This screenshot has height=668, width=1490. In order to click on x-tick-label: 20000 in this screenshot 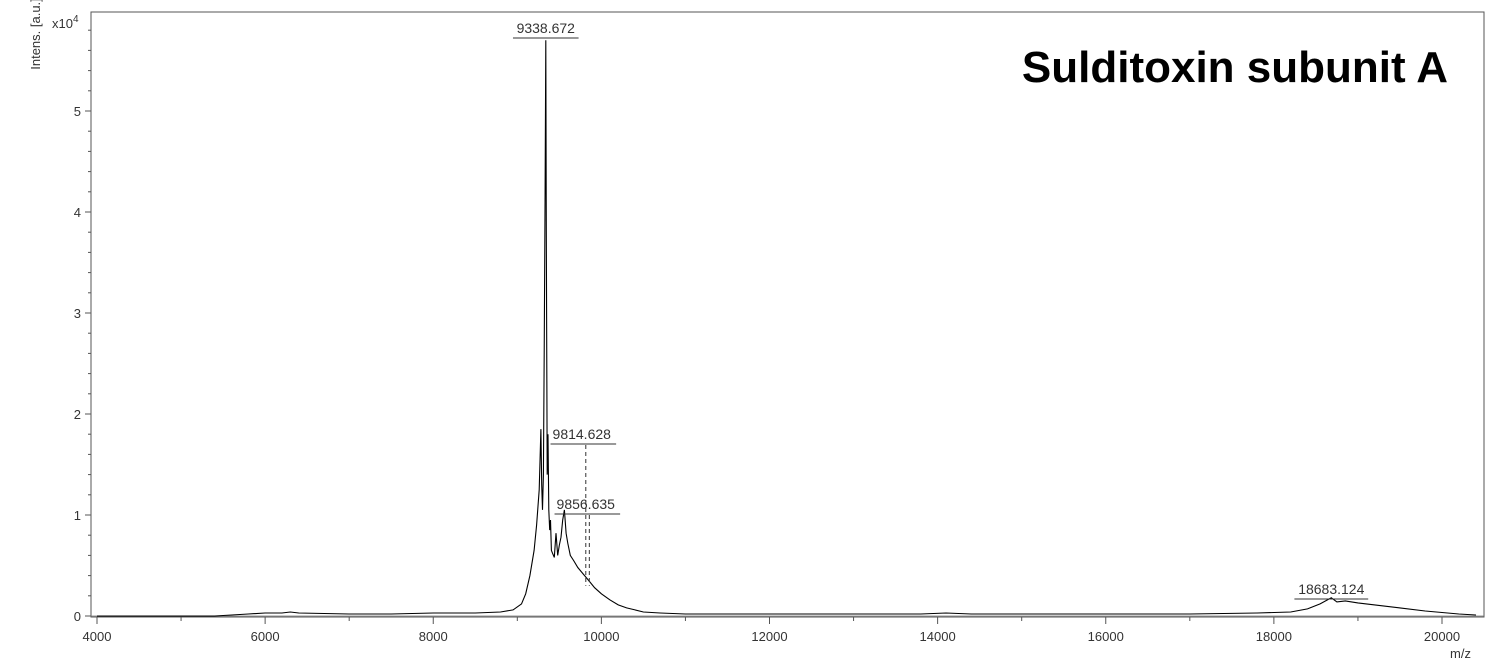, I will do `click(1442, 636)`.